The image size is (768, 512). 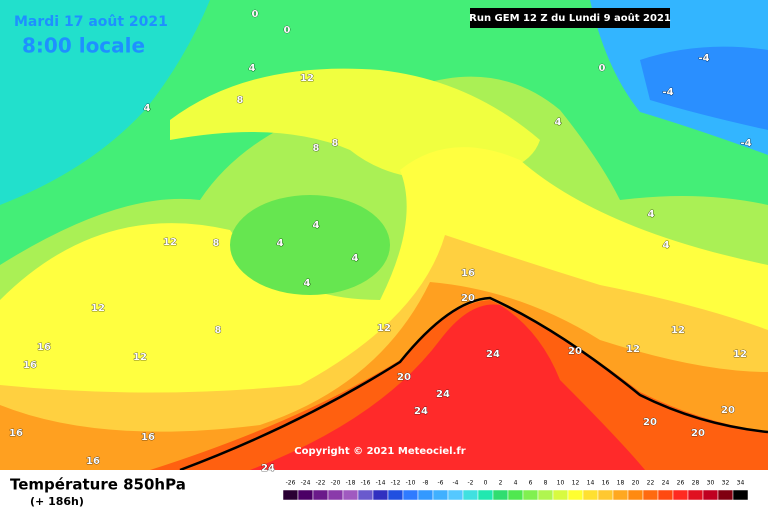 What do you see at coordinates (379, 451) in the screenshot?
I see `copyright: Copyright © 2021 Meteociel.fr` at bounding box center [379, 451].